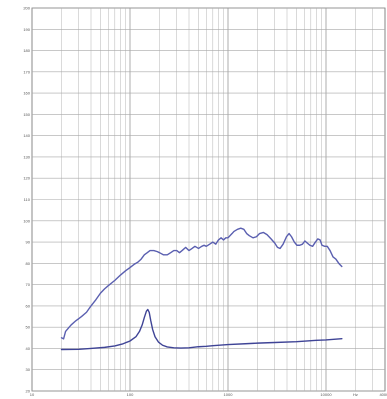  I want to click on x-tick-label: 10, so click(32, 394).